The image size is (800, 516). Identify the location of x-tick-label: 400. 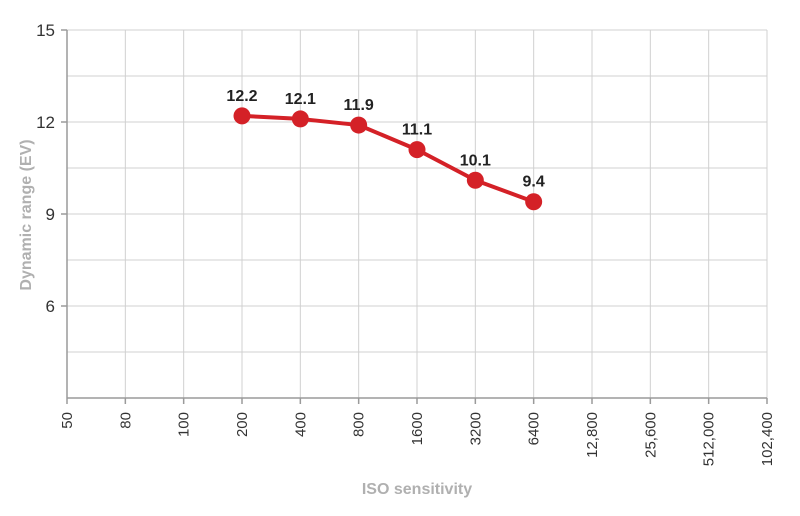
(300, 424).